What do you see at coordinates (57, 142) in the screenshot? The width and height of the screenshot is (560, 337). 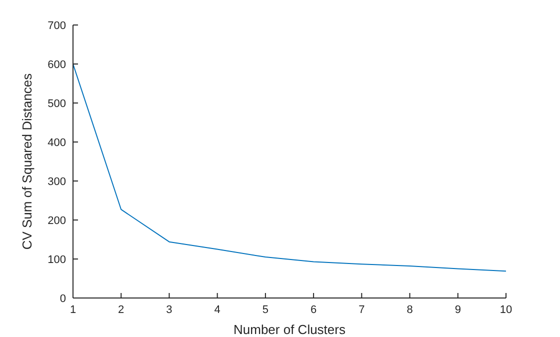 I see `y-tick-label: 400` at bounding box center [57, 142].